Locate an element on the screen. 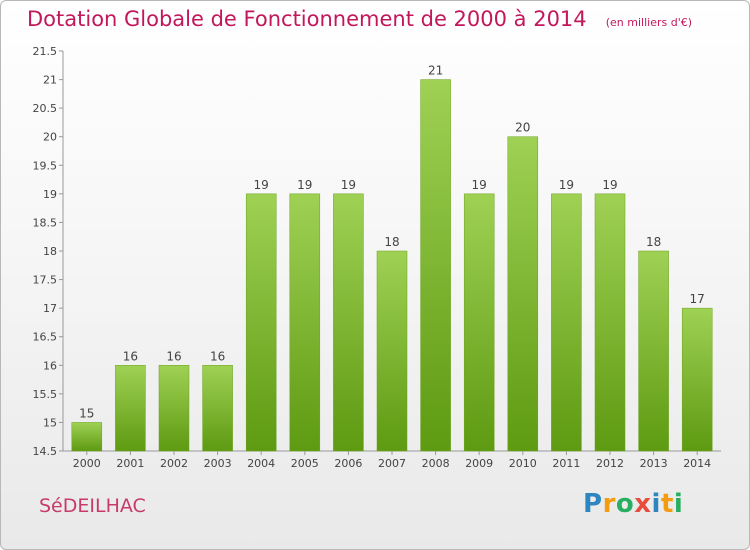  bar-2011 is located at coordinates (566, 322).